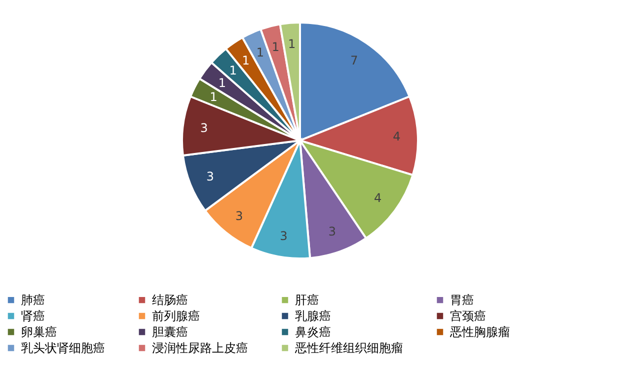 Image resolution: width=639 pixels, height=377 pixels. What do you see at coordinates (307, 300) in the screenshot?
I see `legend-label: 肝癌` at bounding box center [307, 300].